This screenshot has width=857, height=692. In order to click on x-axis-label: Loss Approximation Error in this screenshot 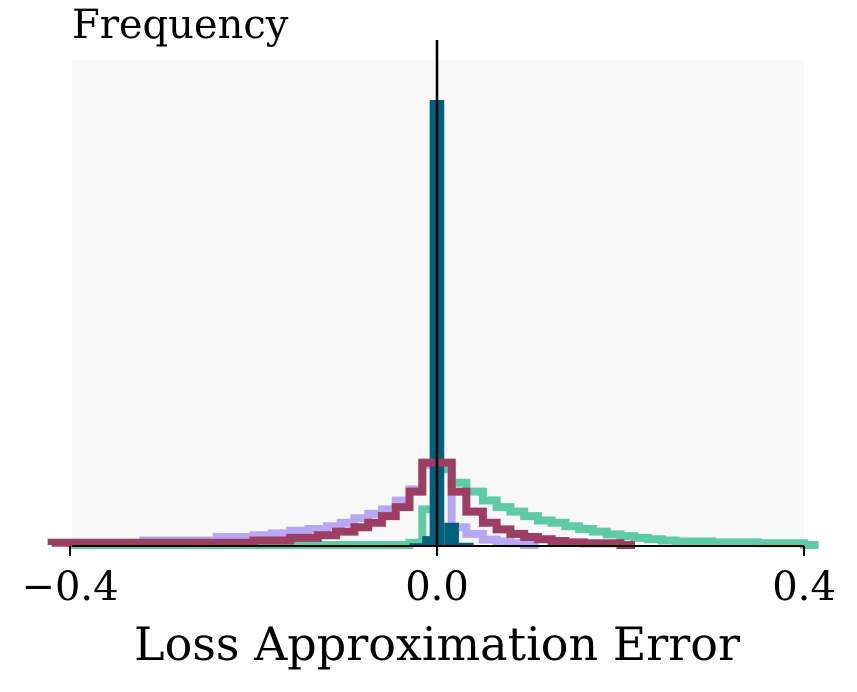, I will do `click(437, 644)`.